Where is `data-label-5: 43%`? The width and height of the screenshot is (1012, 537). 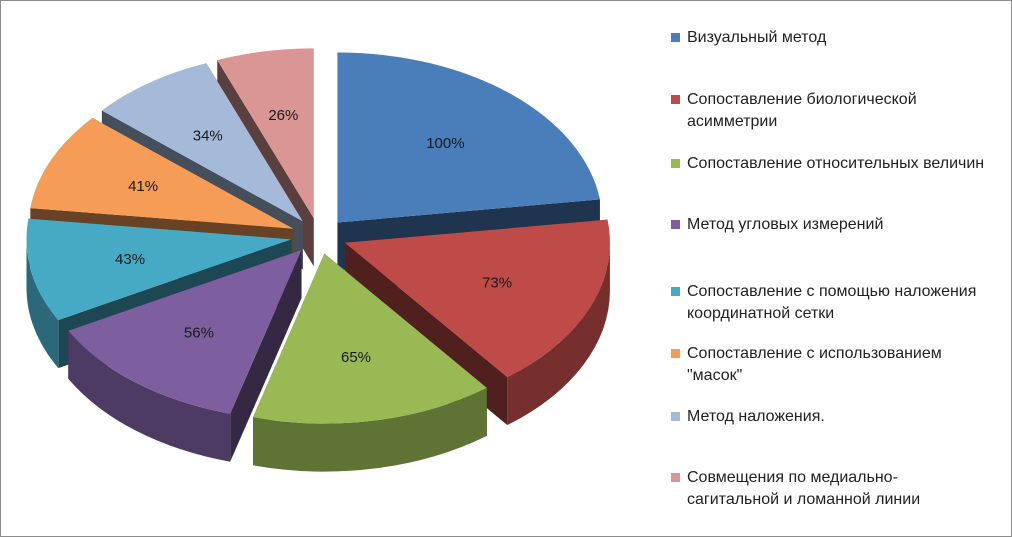
data-label-5: 43% is located at coordinates (130, 259).